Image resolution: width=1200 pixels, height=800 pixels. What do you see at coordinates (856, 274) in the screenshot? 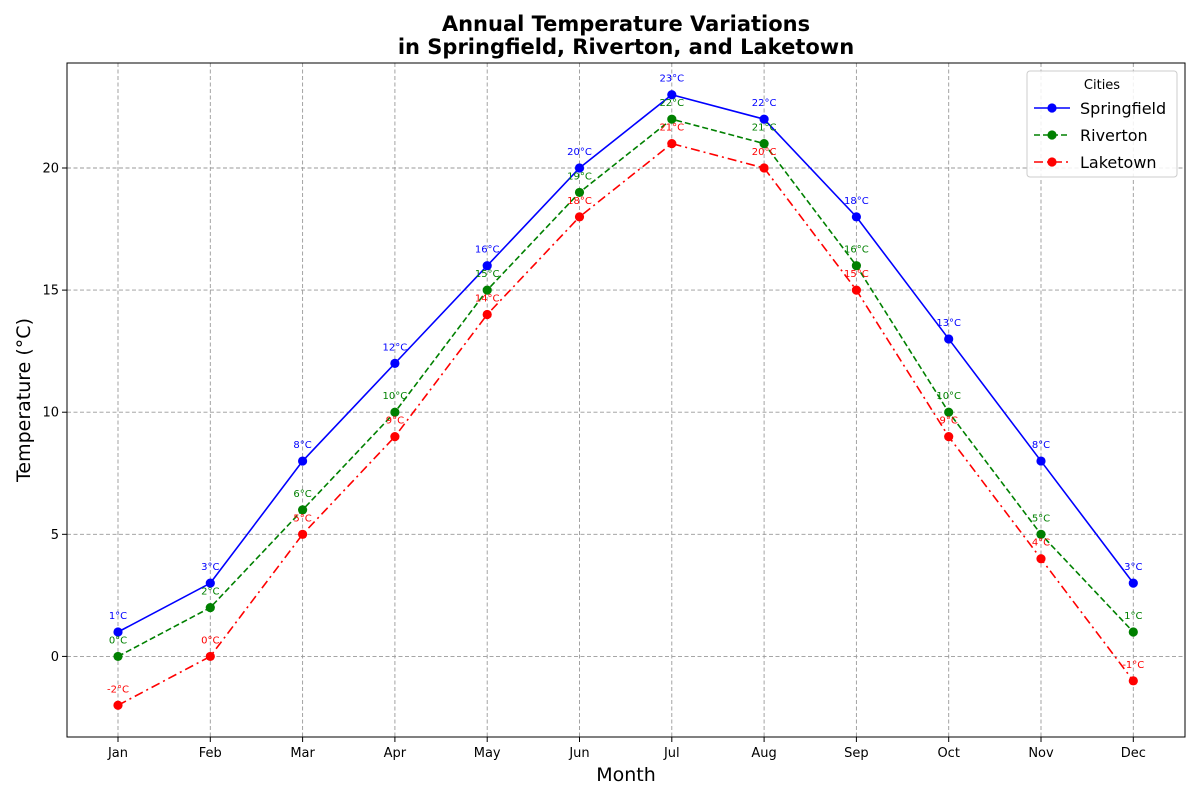
I see `data-label-laketown: 15°C` at bounding box center [856, 274].